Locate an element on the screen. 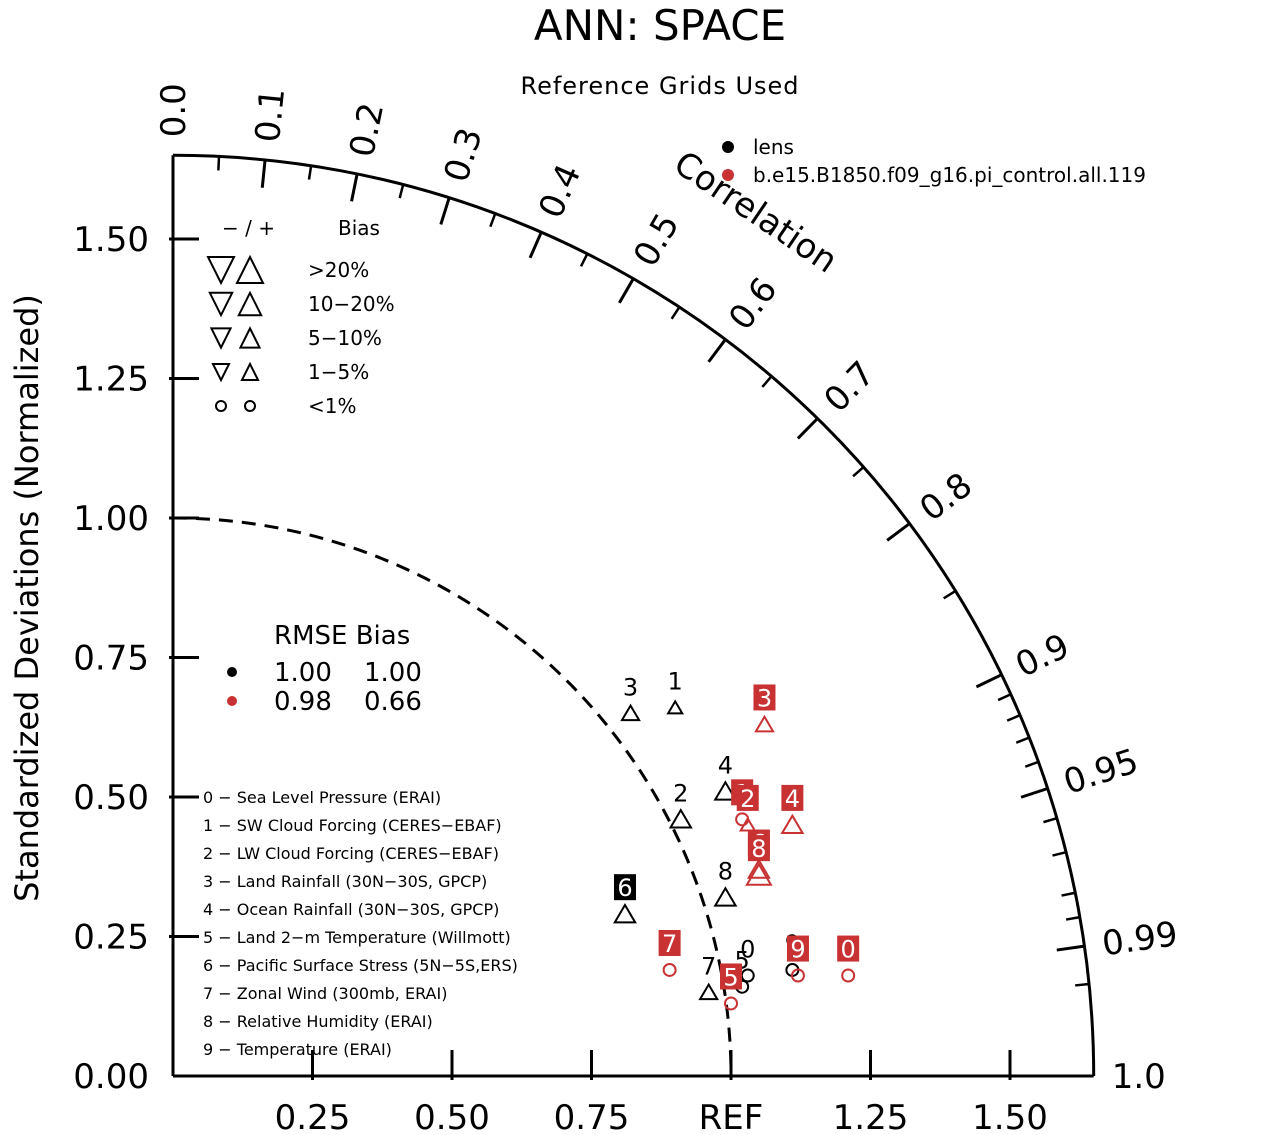  point-label: 8 is located at coordinates (758, 849).